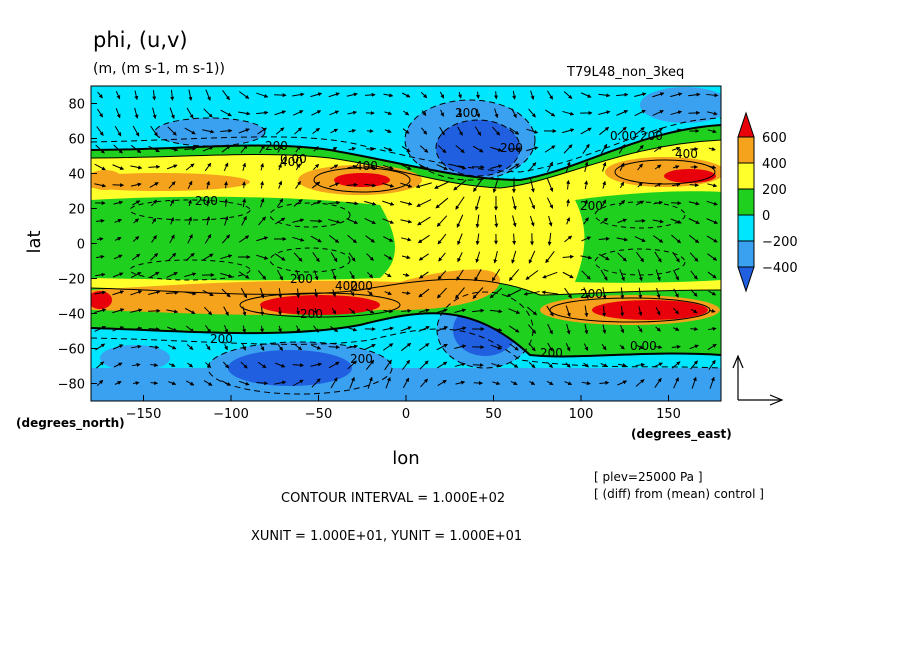  I want to click on colorbar-lightblue, so click(746, 254).